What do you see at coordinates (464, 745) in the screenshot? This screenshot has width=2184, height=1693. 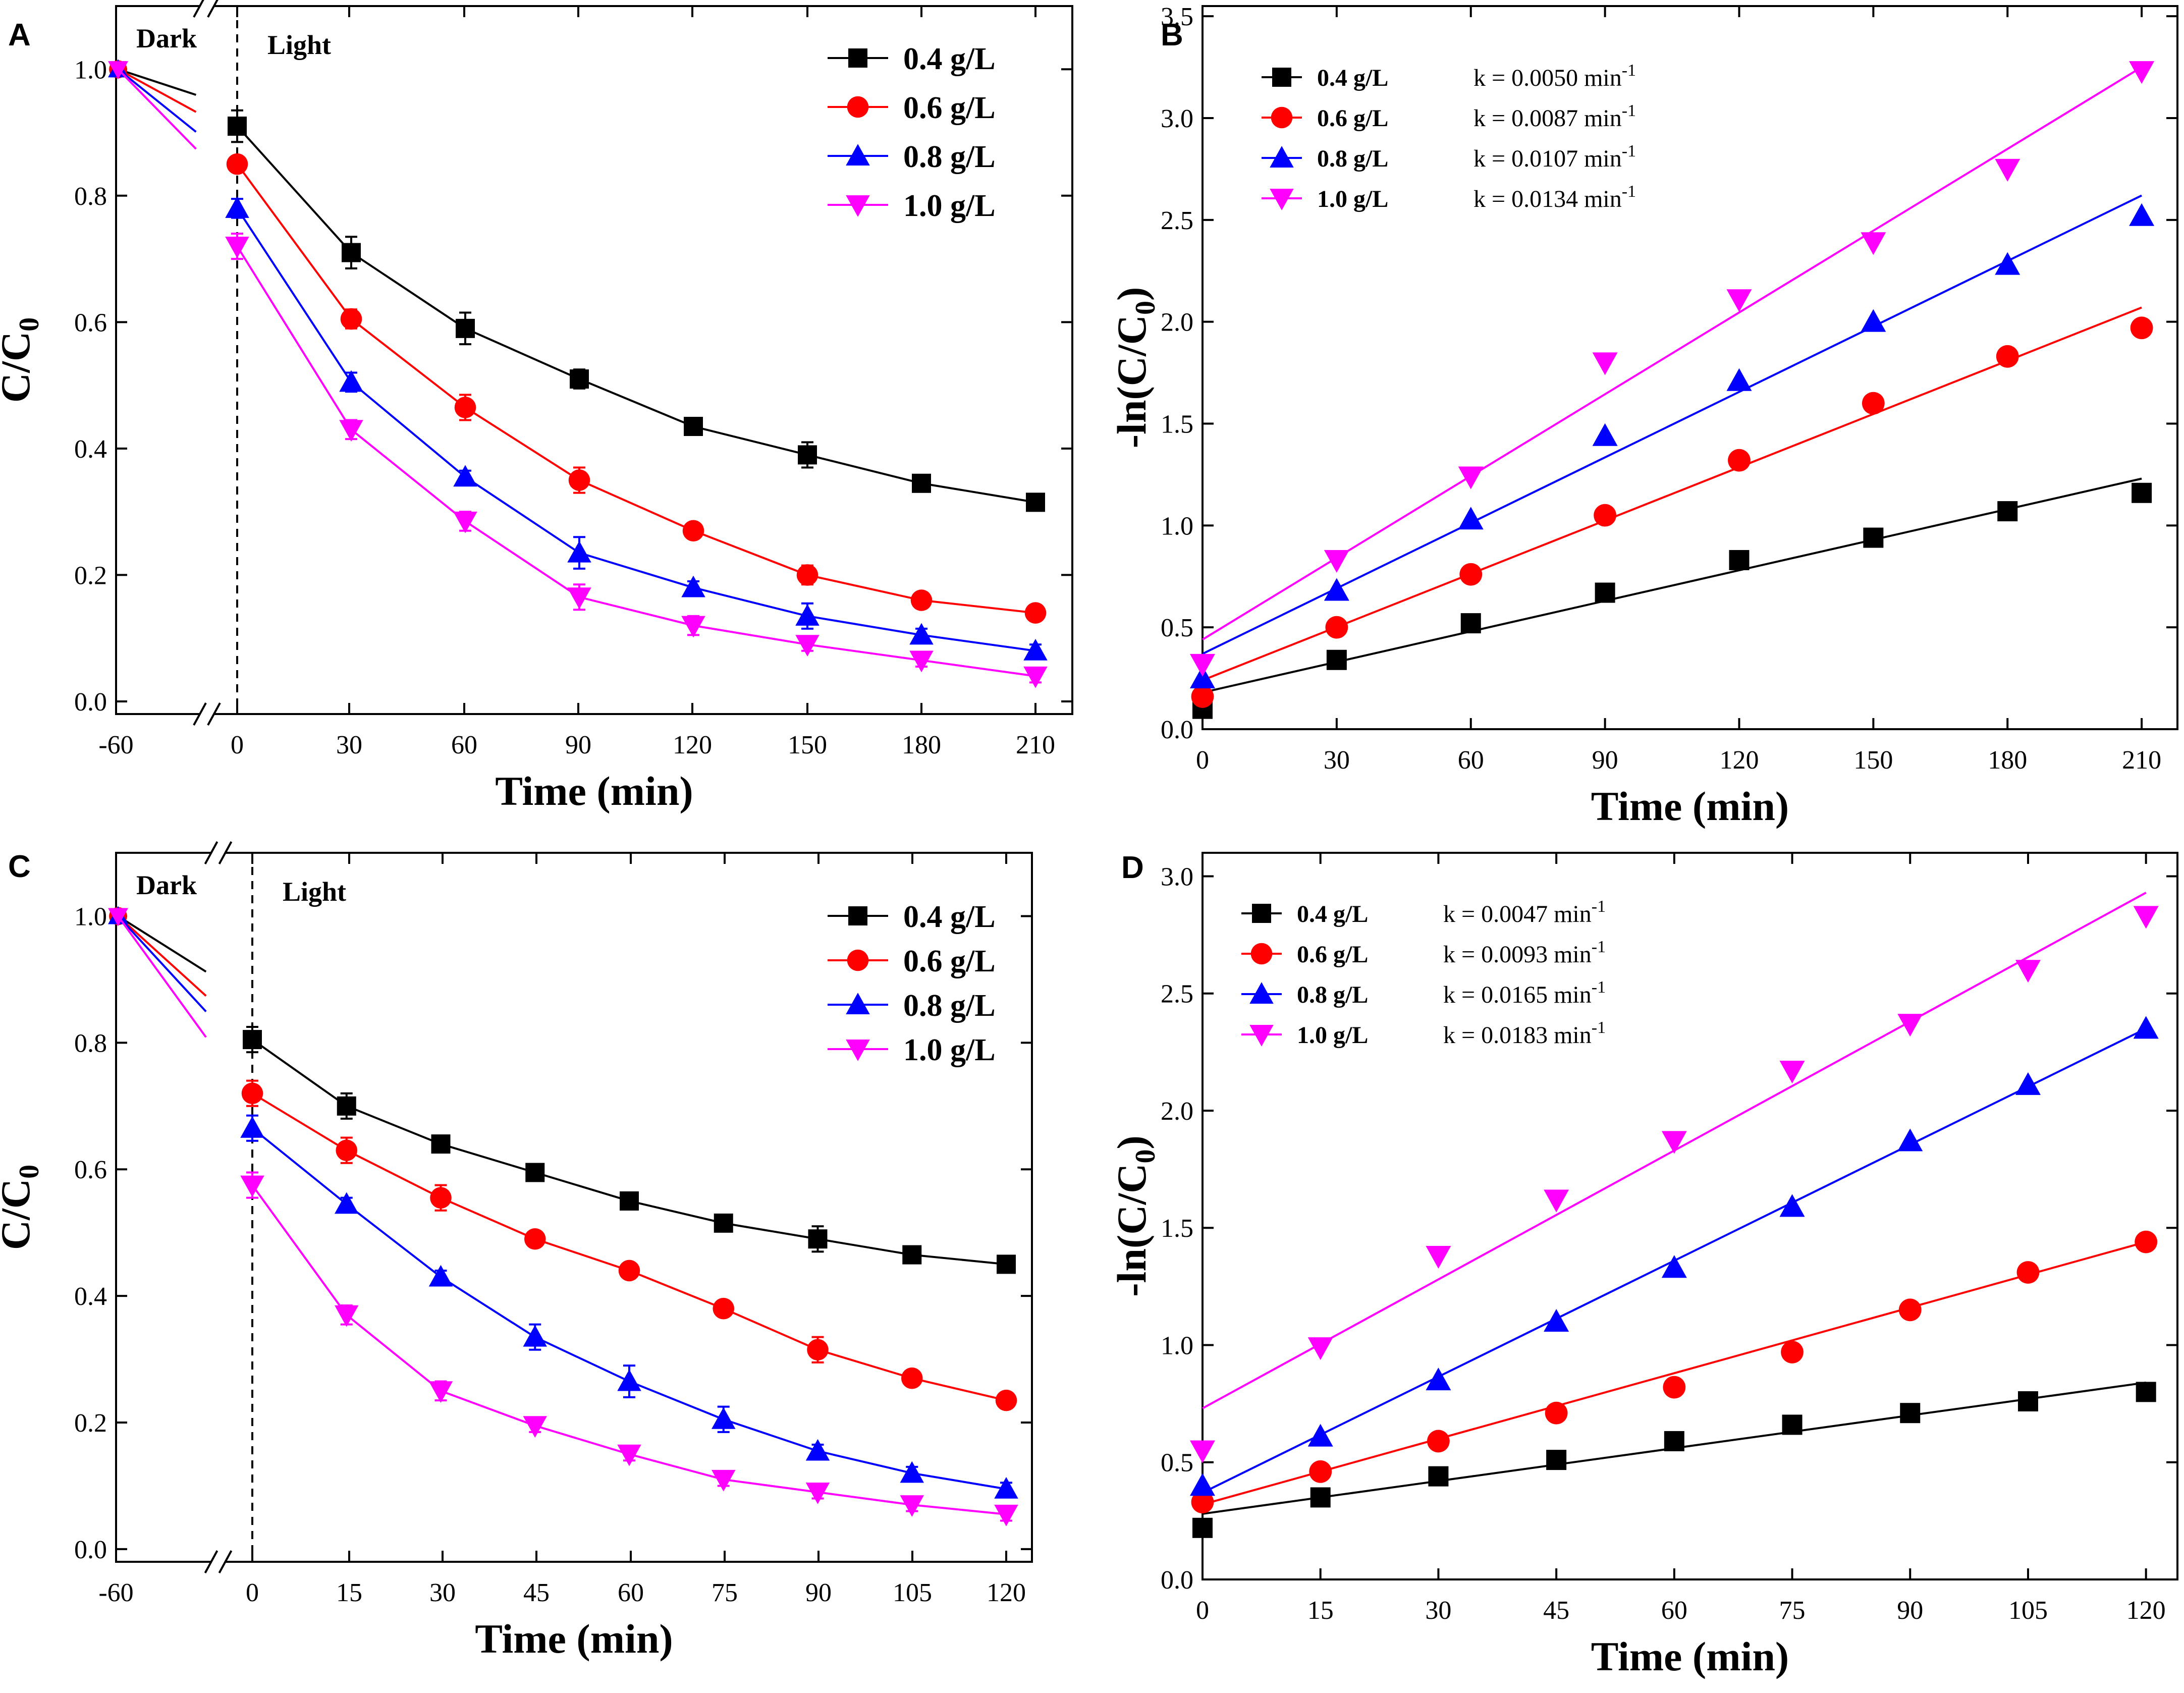 I see `x-tick-label: 60` at bounding box center [464, 745].